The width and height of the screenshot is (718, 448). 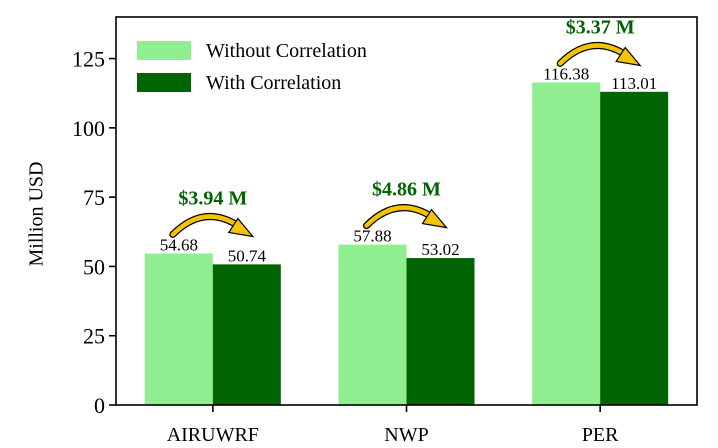 I want to click on bar-per-with-correlation, so click(x=634, y=248).